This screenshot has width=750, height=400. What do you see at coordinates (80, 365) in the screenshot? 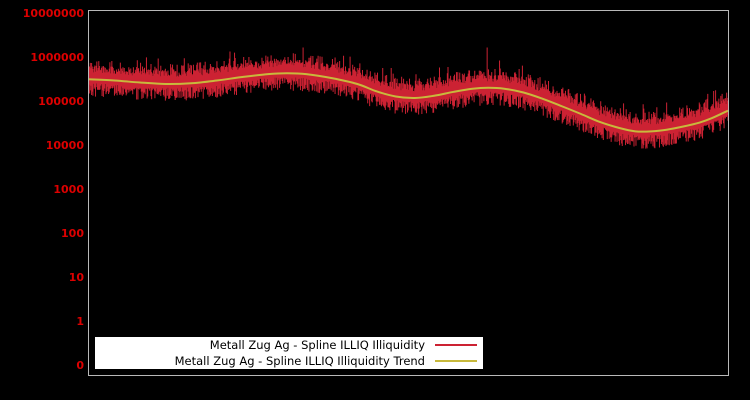
I see `y-axis-tick-0: 0` at bounding box center [80, 365].